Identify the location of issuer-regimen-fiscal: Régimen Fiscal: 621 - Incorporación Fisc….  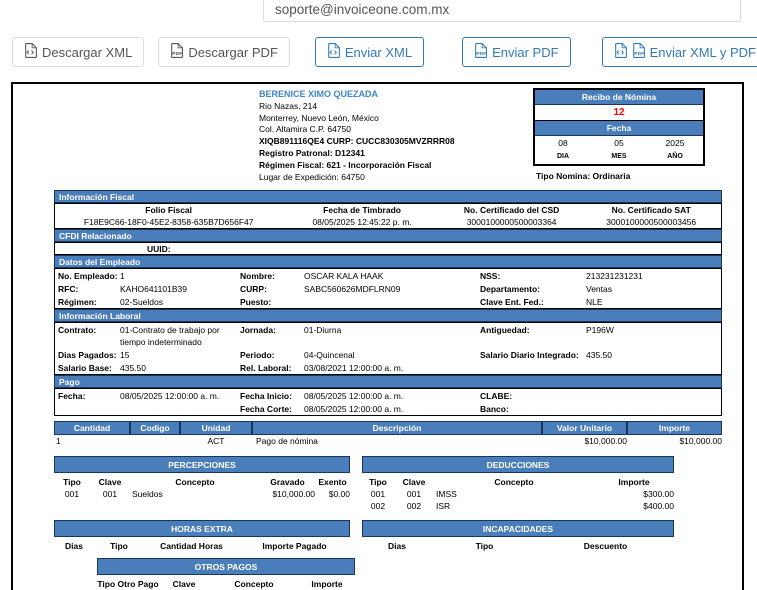
(345, 164).